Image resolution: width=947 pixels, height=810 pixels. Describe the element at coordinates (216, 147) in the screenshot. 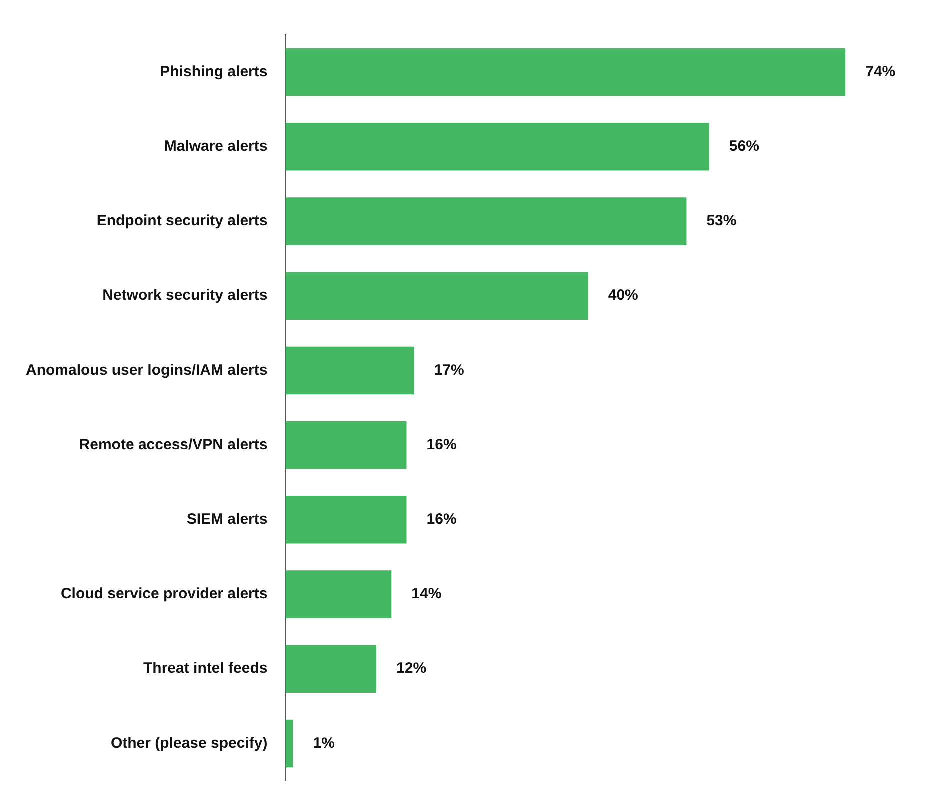

I see `y-tick-label: Malware alerts` at that location.